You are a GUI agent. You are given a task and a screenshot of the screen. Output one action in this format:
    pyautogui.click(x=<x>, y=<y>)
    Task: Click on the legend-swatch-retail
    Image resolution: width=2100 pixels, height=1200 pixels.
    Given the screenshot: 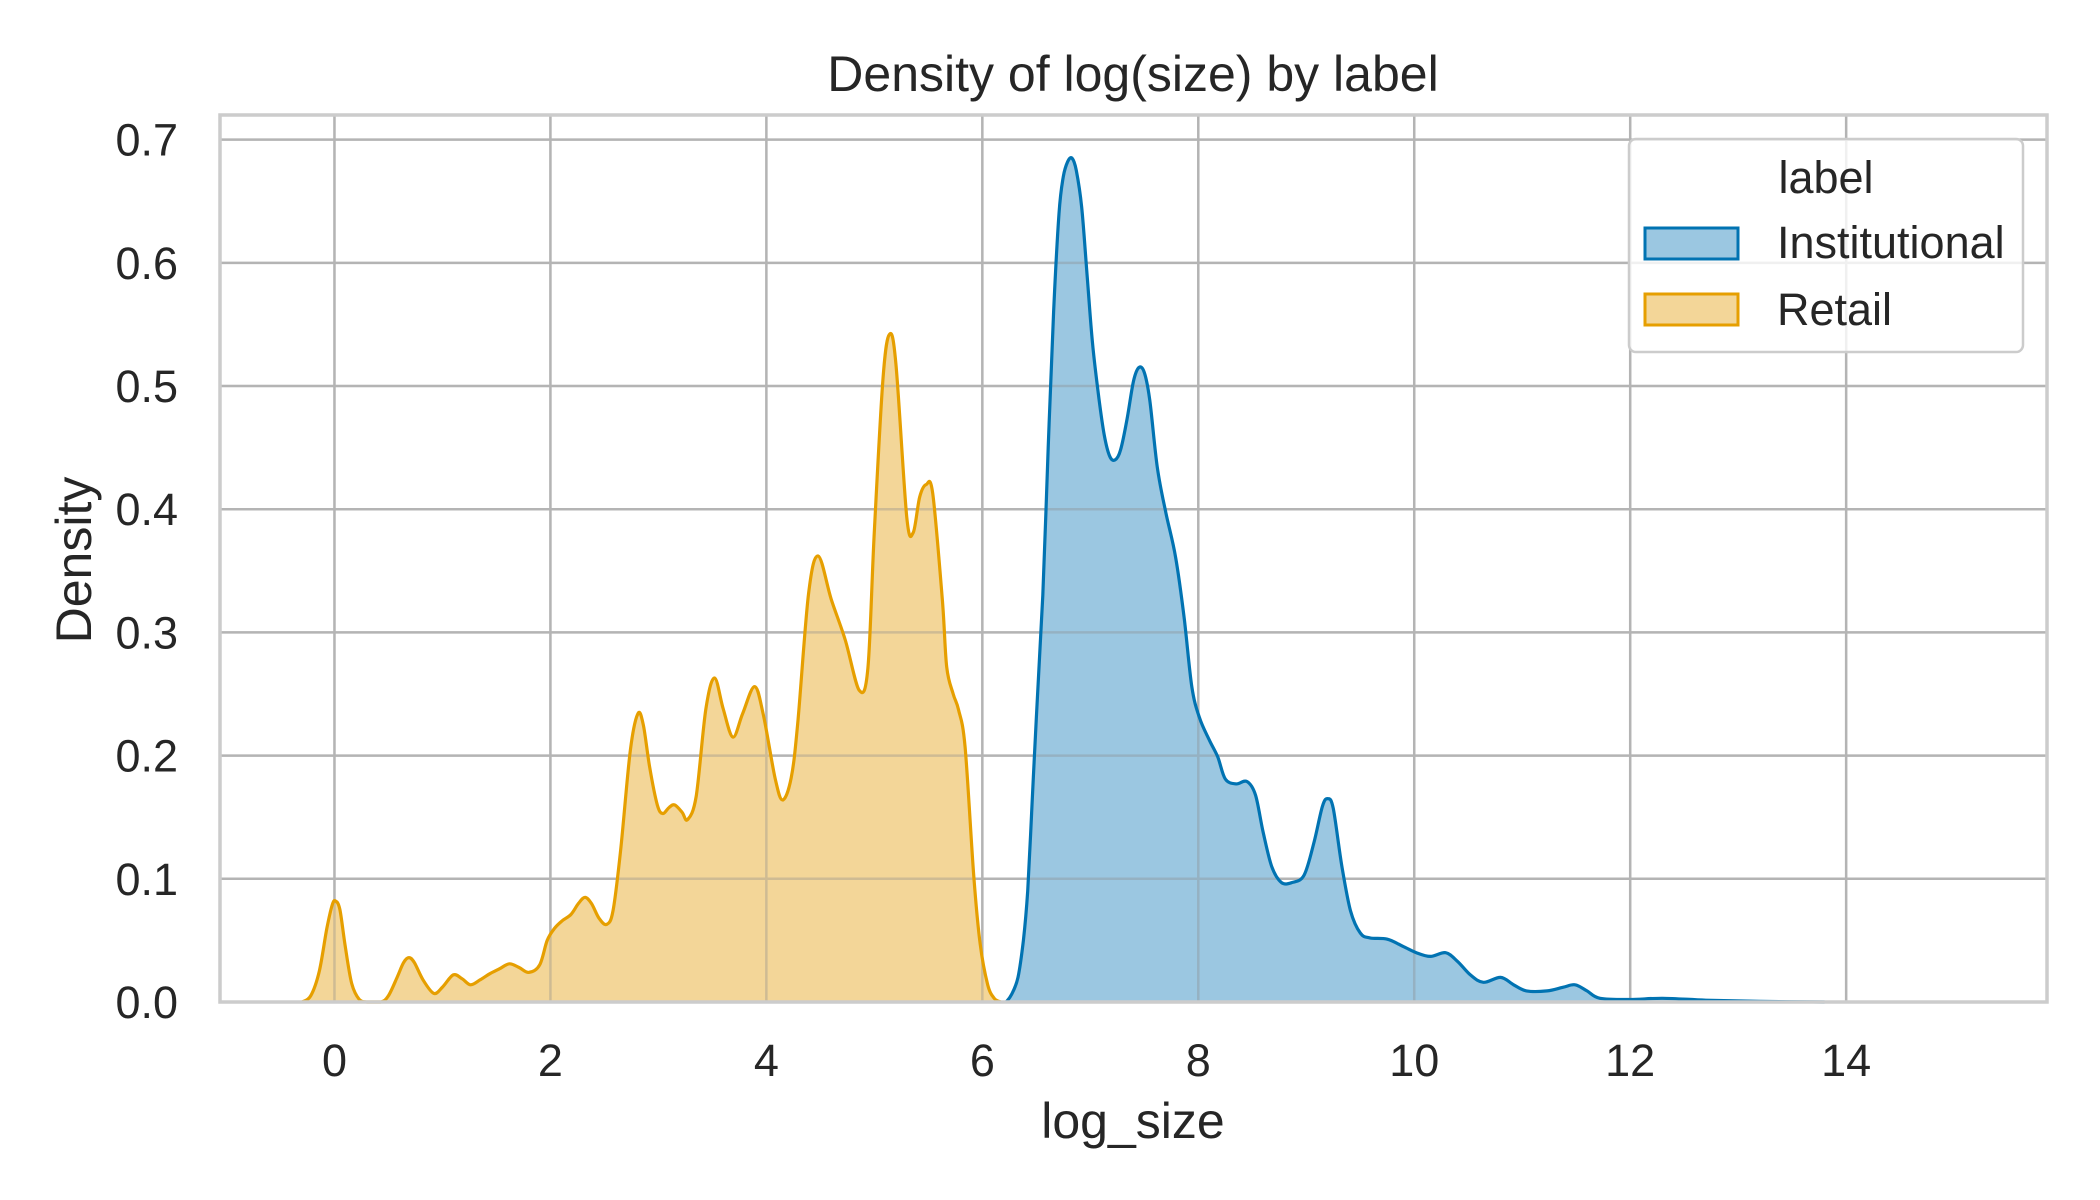 What is the action you would take?
    pyautogui.click(x=1691, y=309)
    